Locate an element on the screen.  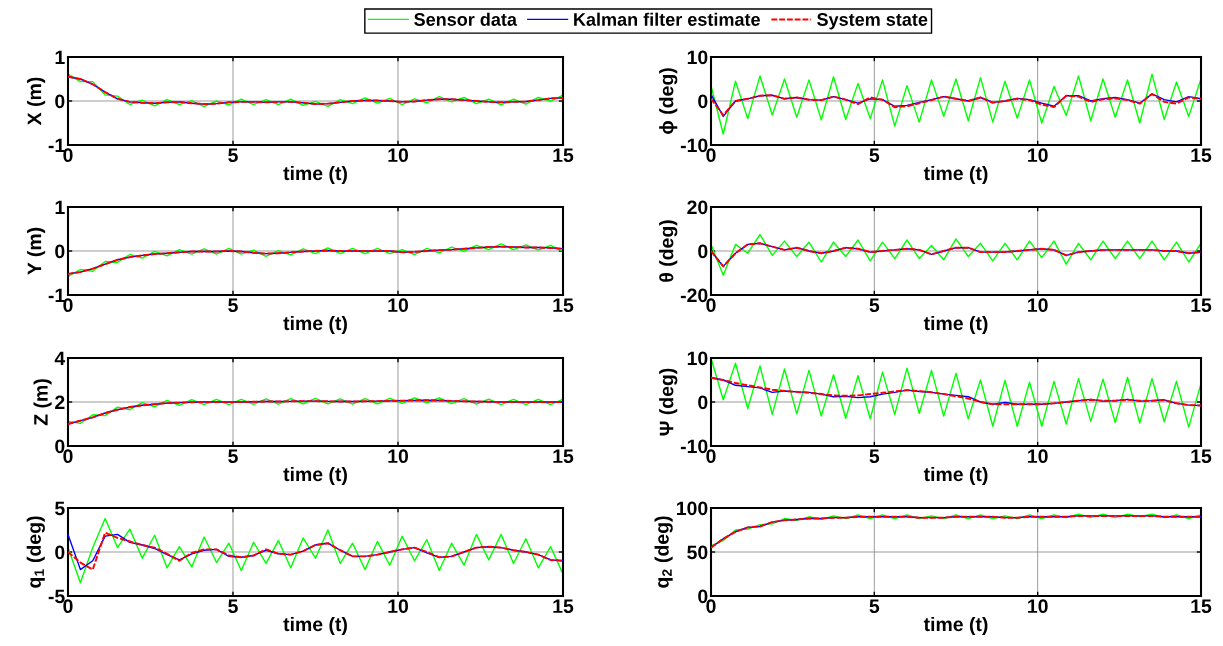
legend-label: System state is located at coordinates (872, 21).